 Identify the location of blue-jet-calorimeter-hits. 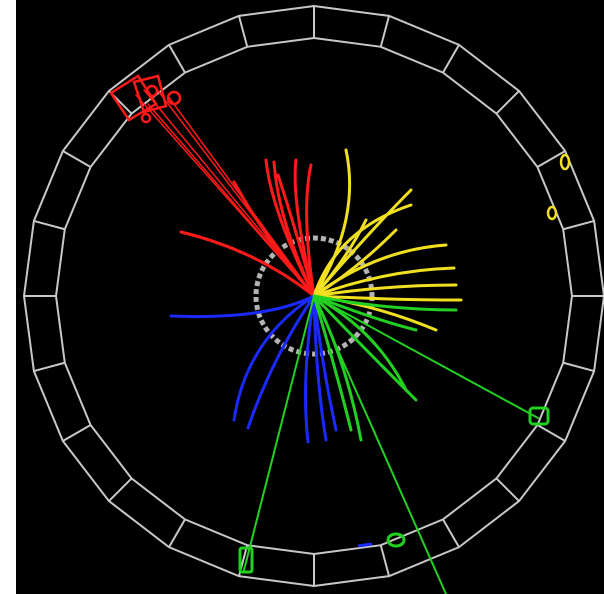
(365, 545).